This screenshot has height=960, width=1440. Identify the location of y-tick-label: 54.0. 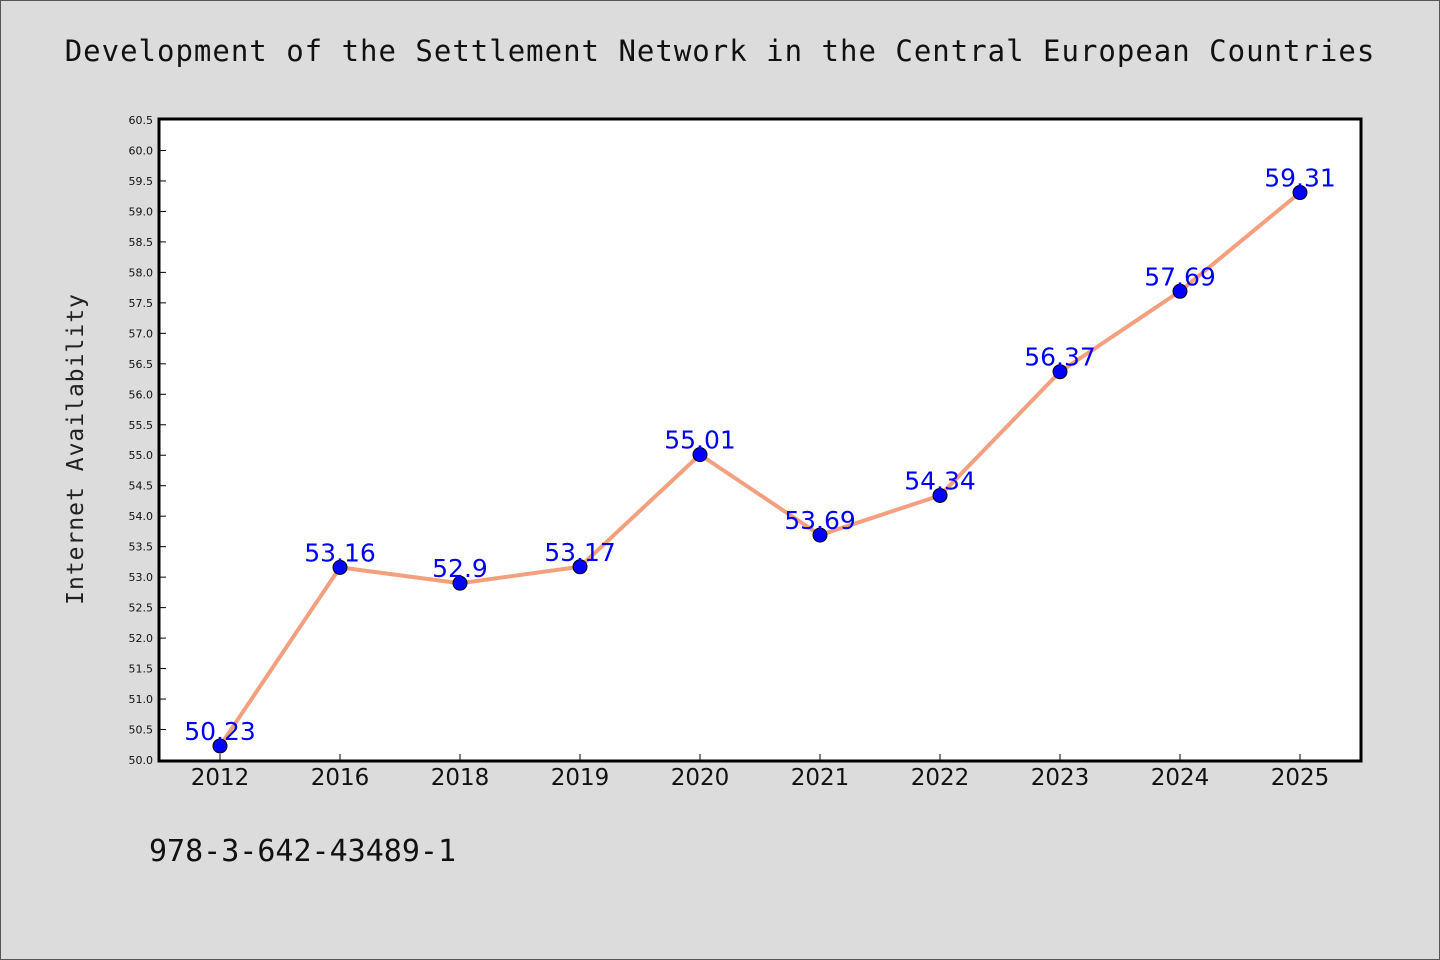
(141, 516).